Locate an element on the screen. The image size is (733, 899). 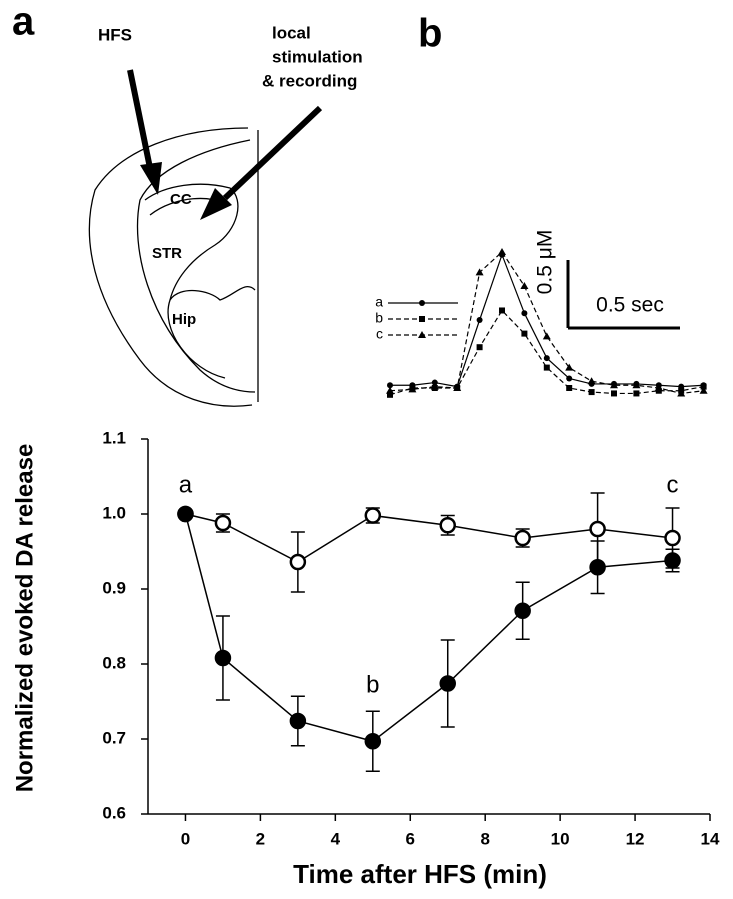
y-tick-label: 1.1 is located at coordinates (114, 437).